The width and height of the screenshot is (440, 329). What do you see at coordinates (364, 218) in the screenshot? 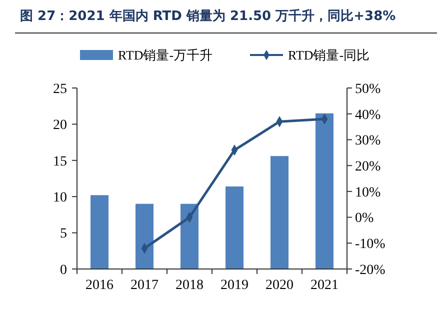
I see `y2-tick-label: 0%` at bounding box center [364, 218].